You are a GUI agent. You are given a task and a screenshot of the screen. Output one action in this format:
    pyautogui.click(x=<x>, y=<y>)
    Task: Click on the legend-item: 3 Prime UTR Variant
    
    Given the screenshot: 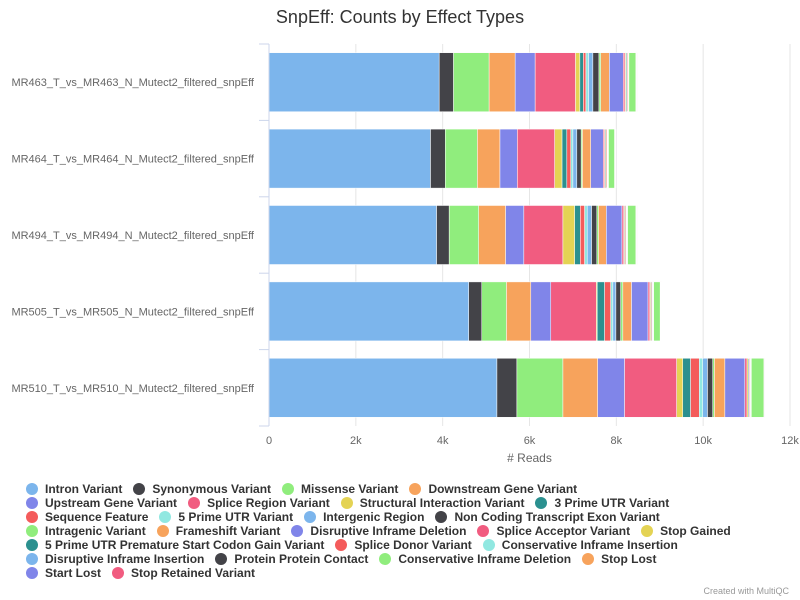 What is the action you would take?
    pyautogui.click(x=602, y=503)
    